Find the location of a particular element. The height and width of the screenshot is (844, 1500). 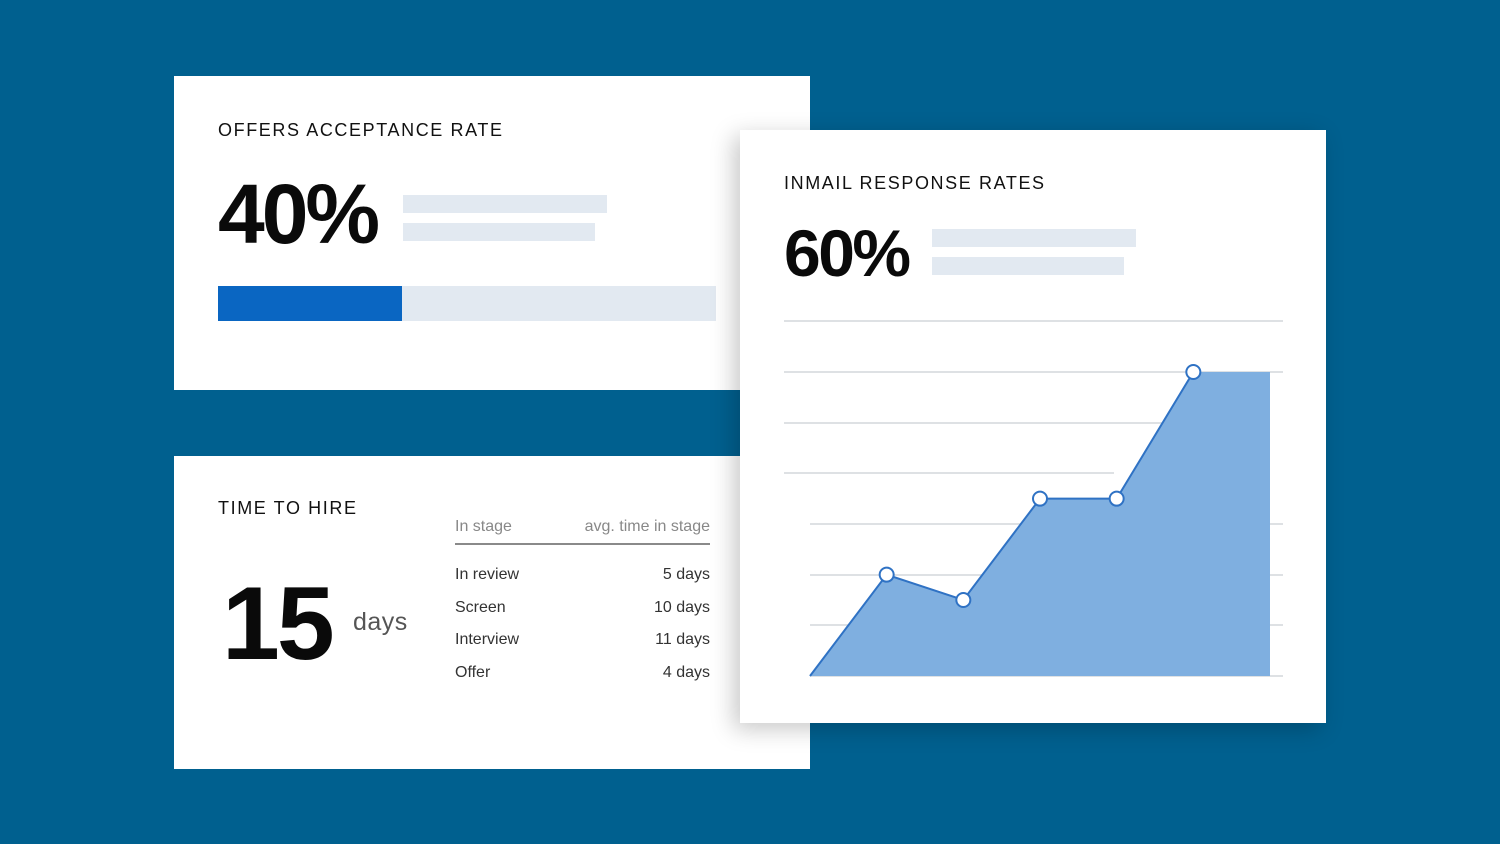

stage-name: Interview is located at coordinates (487, 639).